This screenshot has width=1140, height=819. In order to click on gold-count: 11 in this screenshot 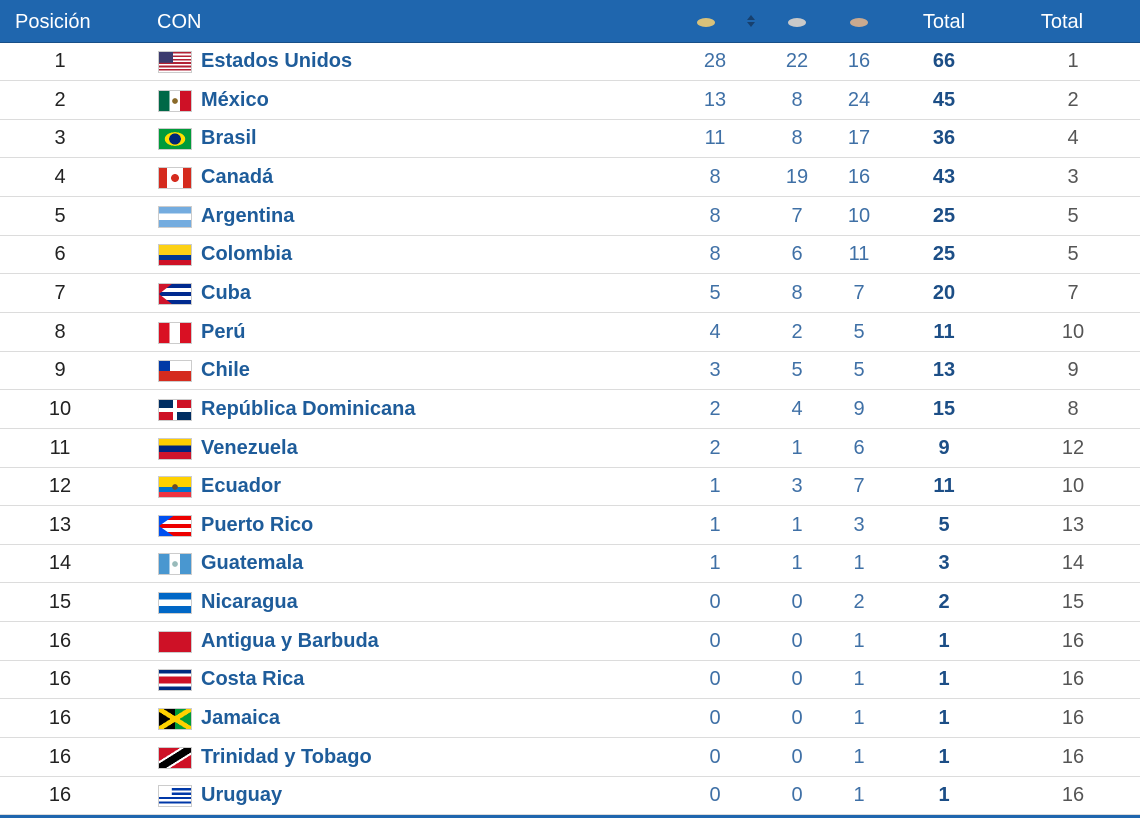, I will do `click(715, 138)`.